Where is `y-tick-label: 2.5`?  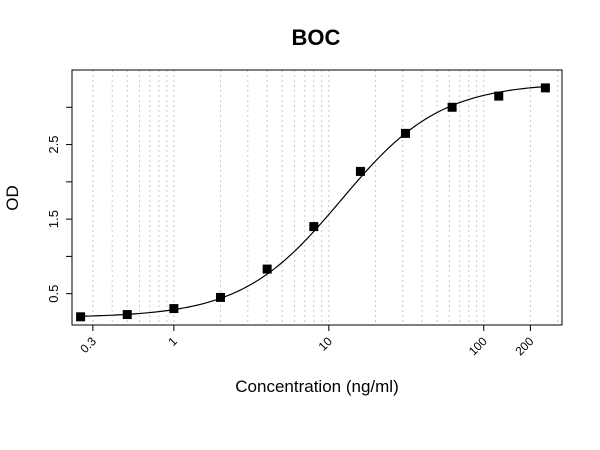 y-tick-label: 2.5 is located at coordinates (53, 145).